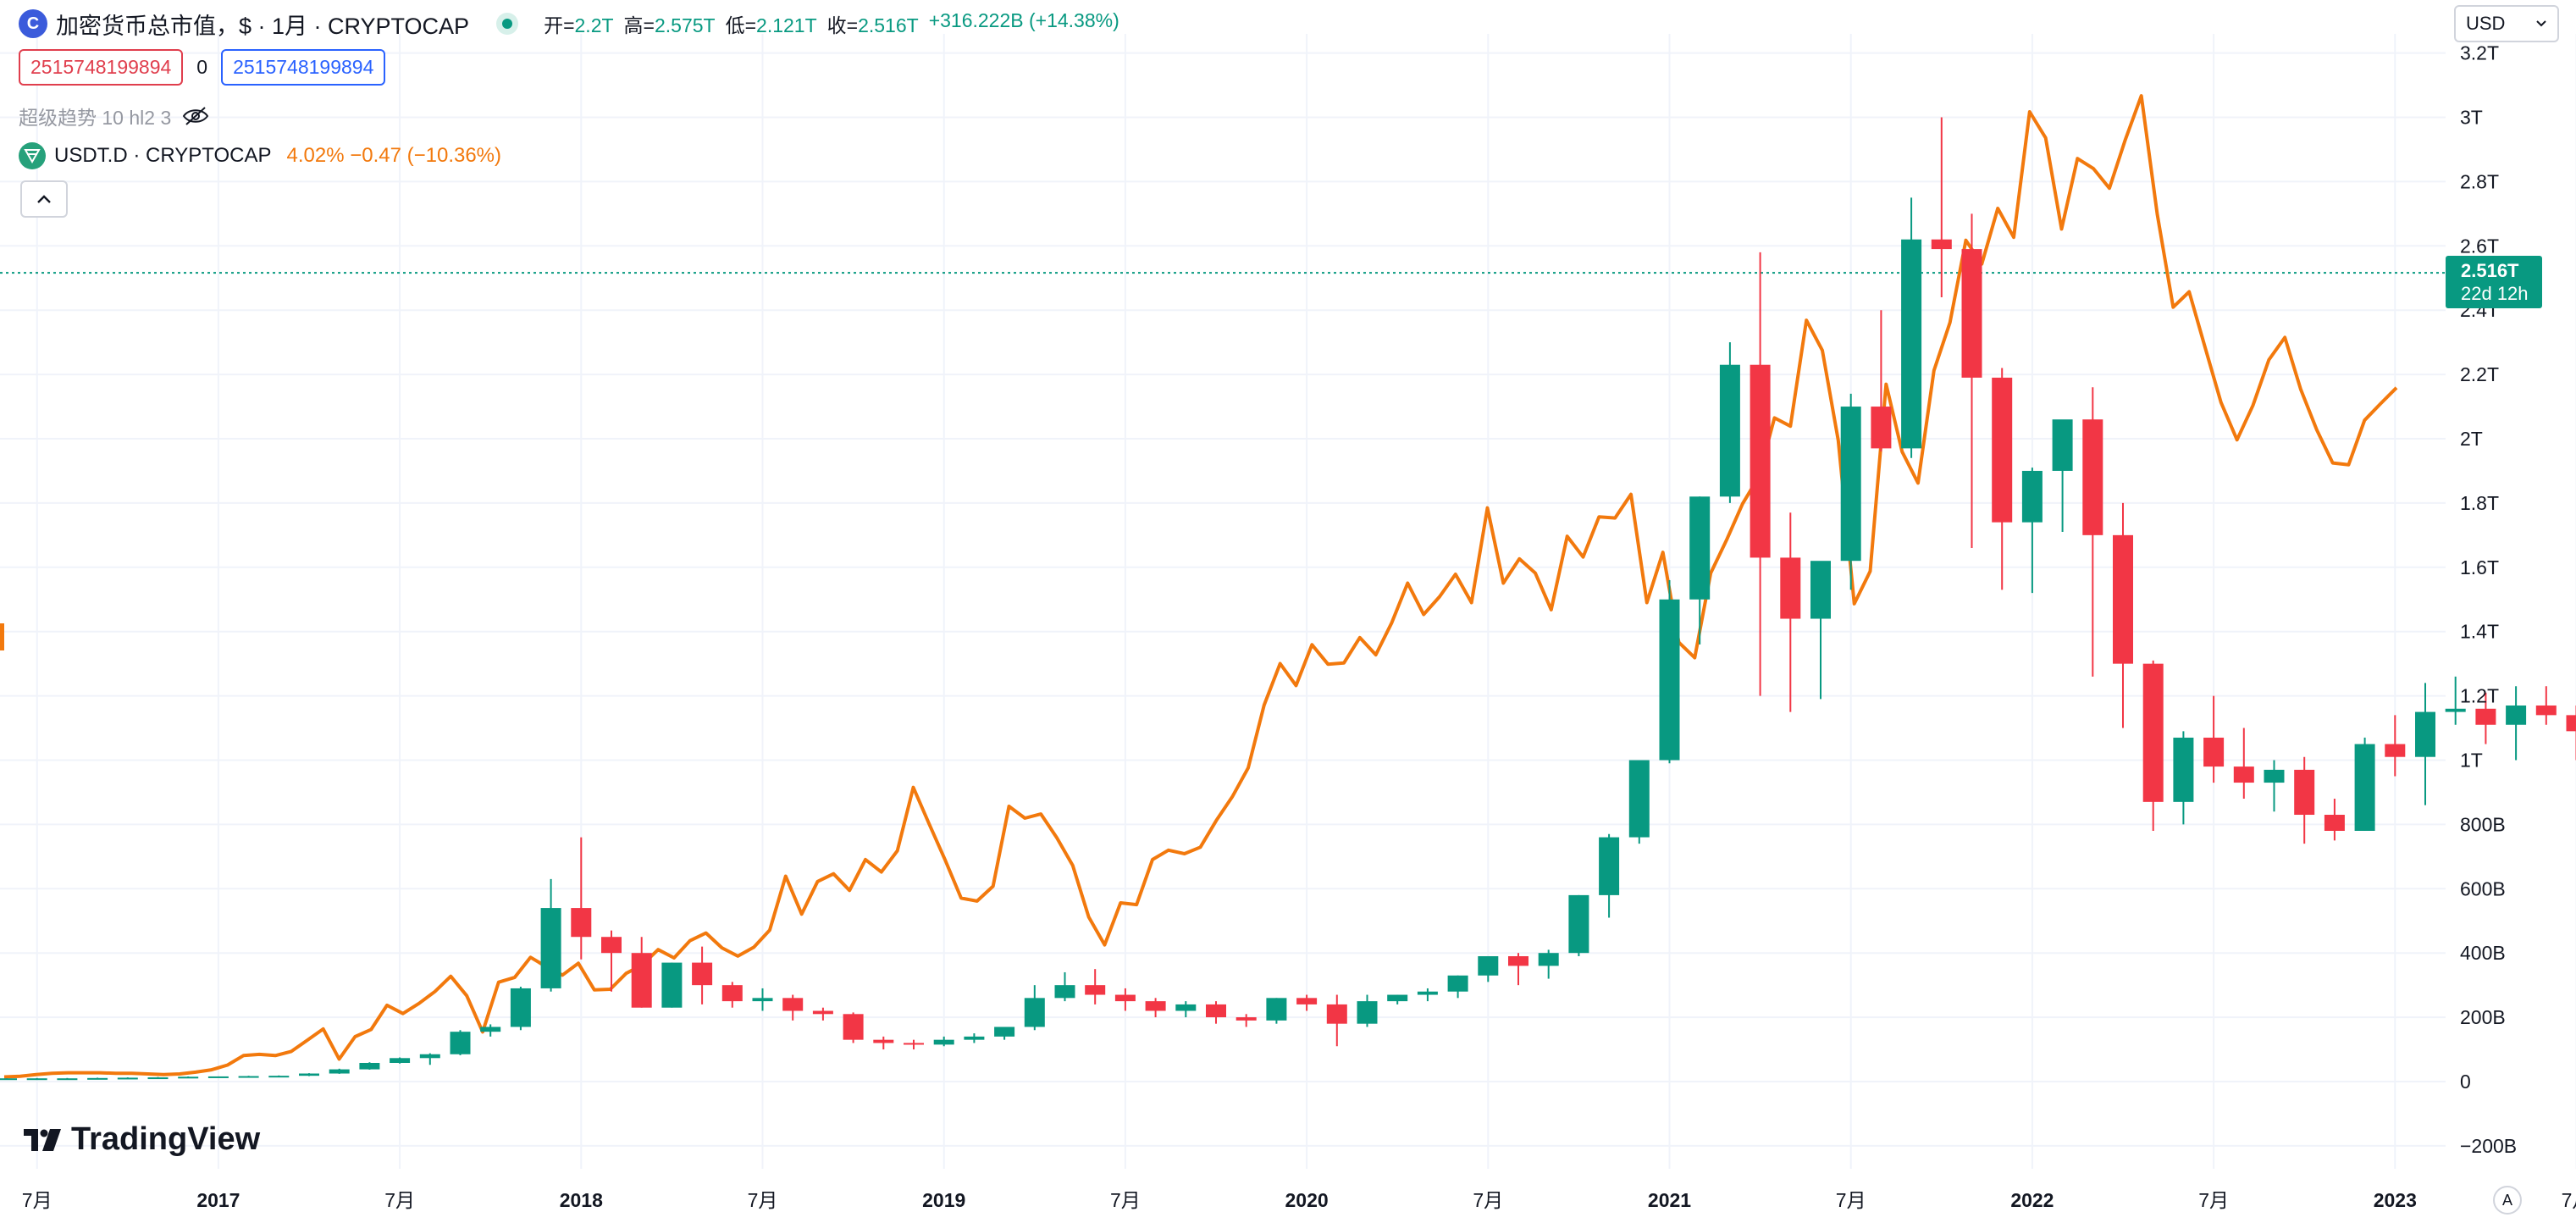 This screenshot has height=1223, width=2576. I want to click on y-tick-label: 3.2T, so click(2479, 53).